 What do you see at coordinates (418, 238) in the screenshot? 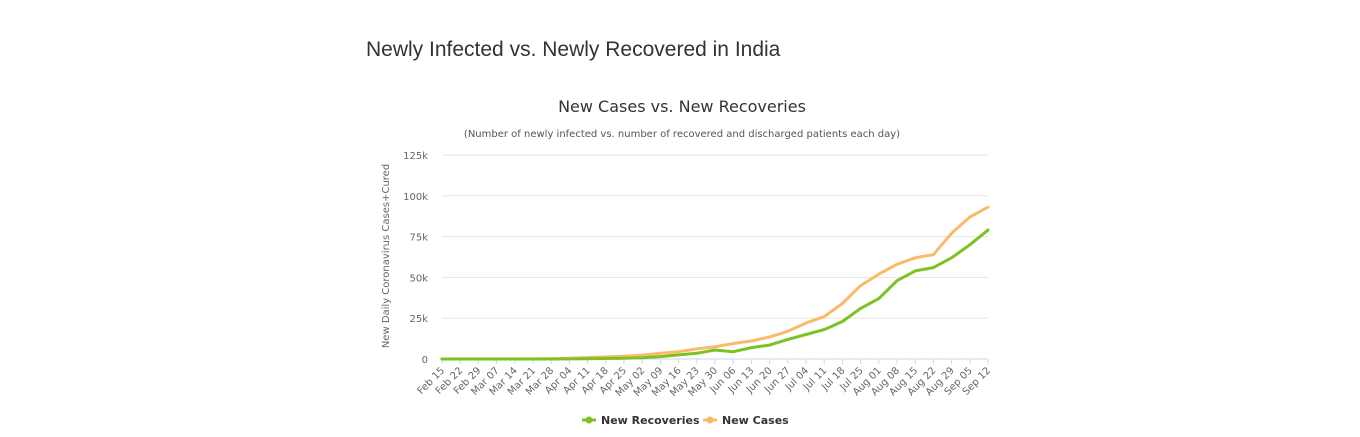
I see `y-tick-label: 75k` at bounding box center [418, 238].